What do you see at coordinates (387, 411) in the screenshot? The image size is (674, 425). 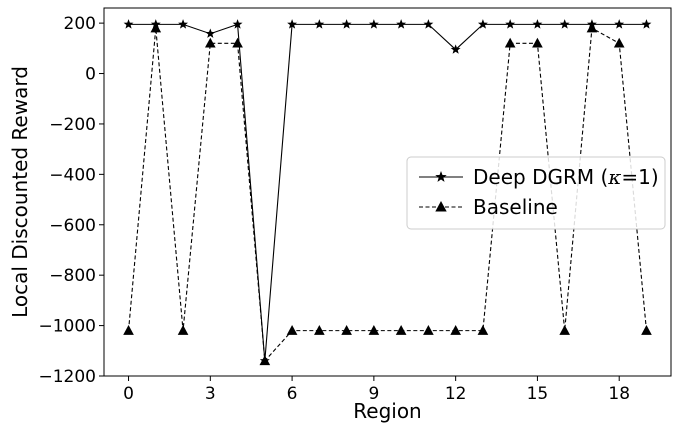 I see `x-axis-title: Region` at bounding box center [387, 411].